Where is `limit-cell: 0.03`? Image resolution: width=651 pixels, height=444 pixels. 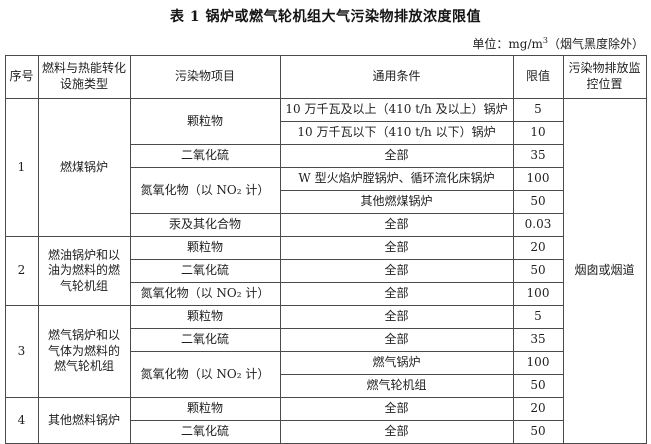
limit-cell: 0.03 is located at coordinates (538, 225).